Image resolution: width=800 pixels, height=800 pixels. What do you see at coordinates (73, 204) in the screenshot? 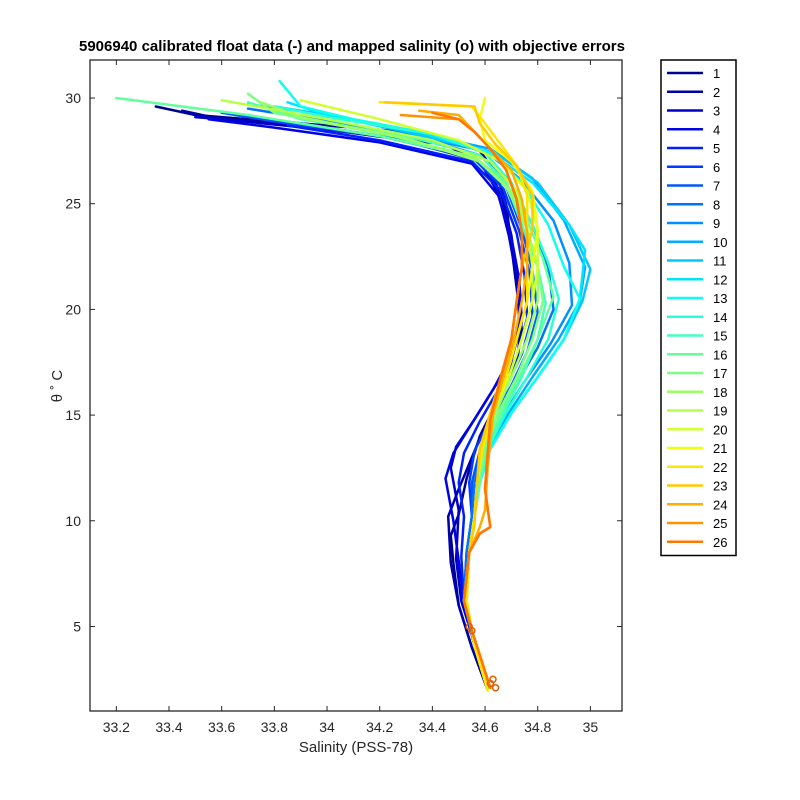
I see `y-tick-label: 25` at bounding box center [73, 204].